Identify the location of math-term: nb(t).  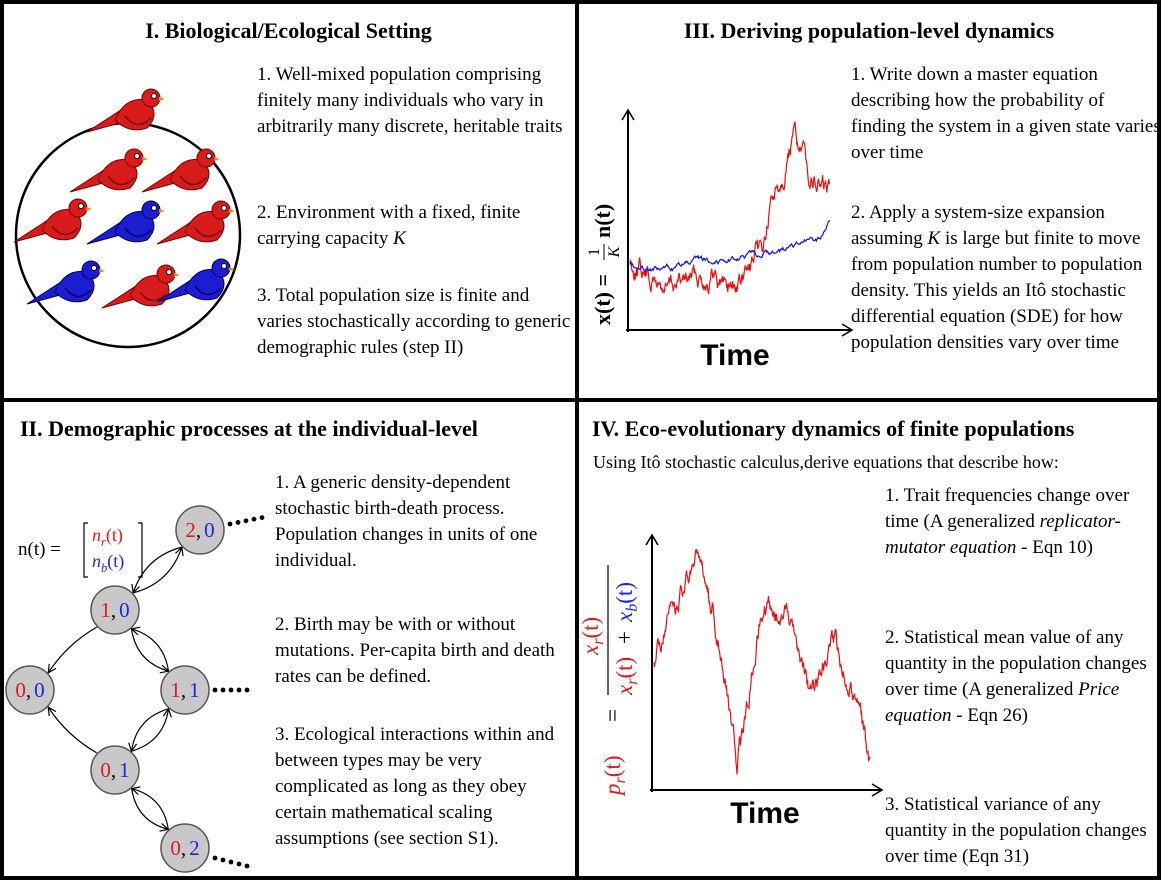
(108, 563).